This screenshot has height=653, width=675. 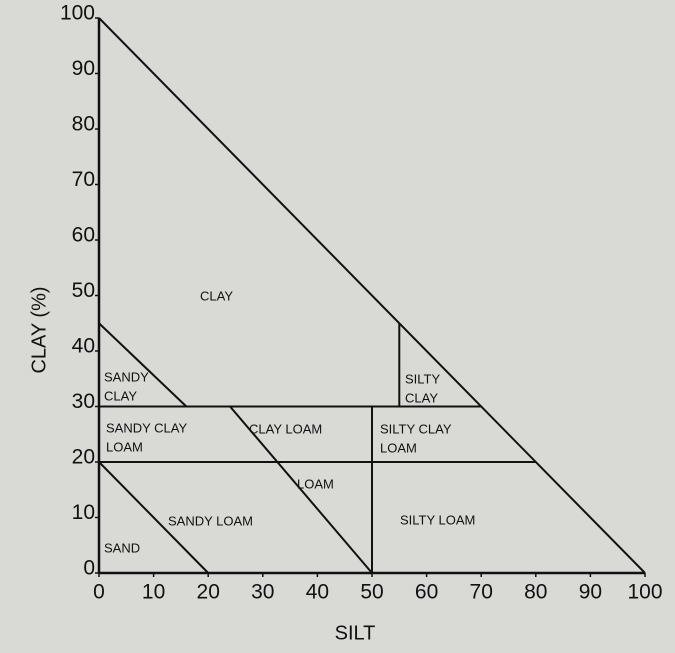 What do you see at coordinates (535, 592) in the screenshot?
I see `x-tick-label: 80` at bounding box center [535, 592].